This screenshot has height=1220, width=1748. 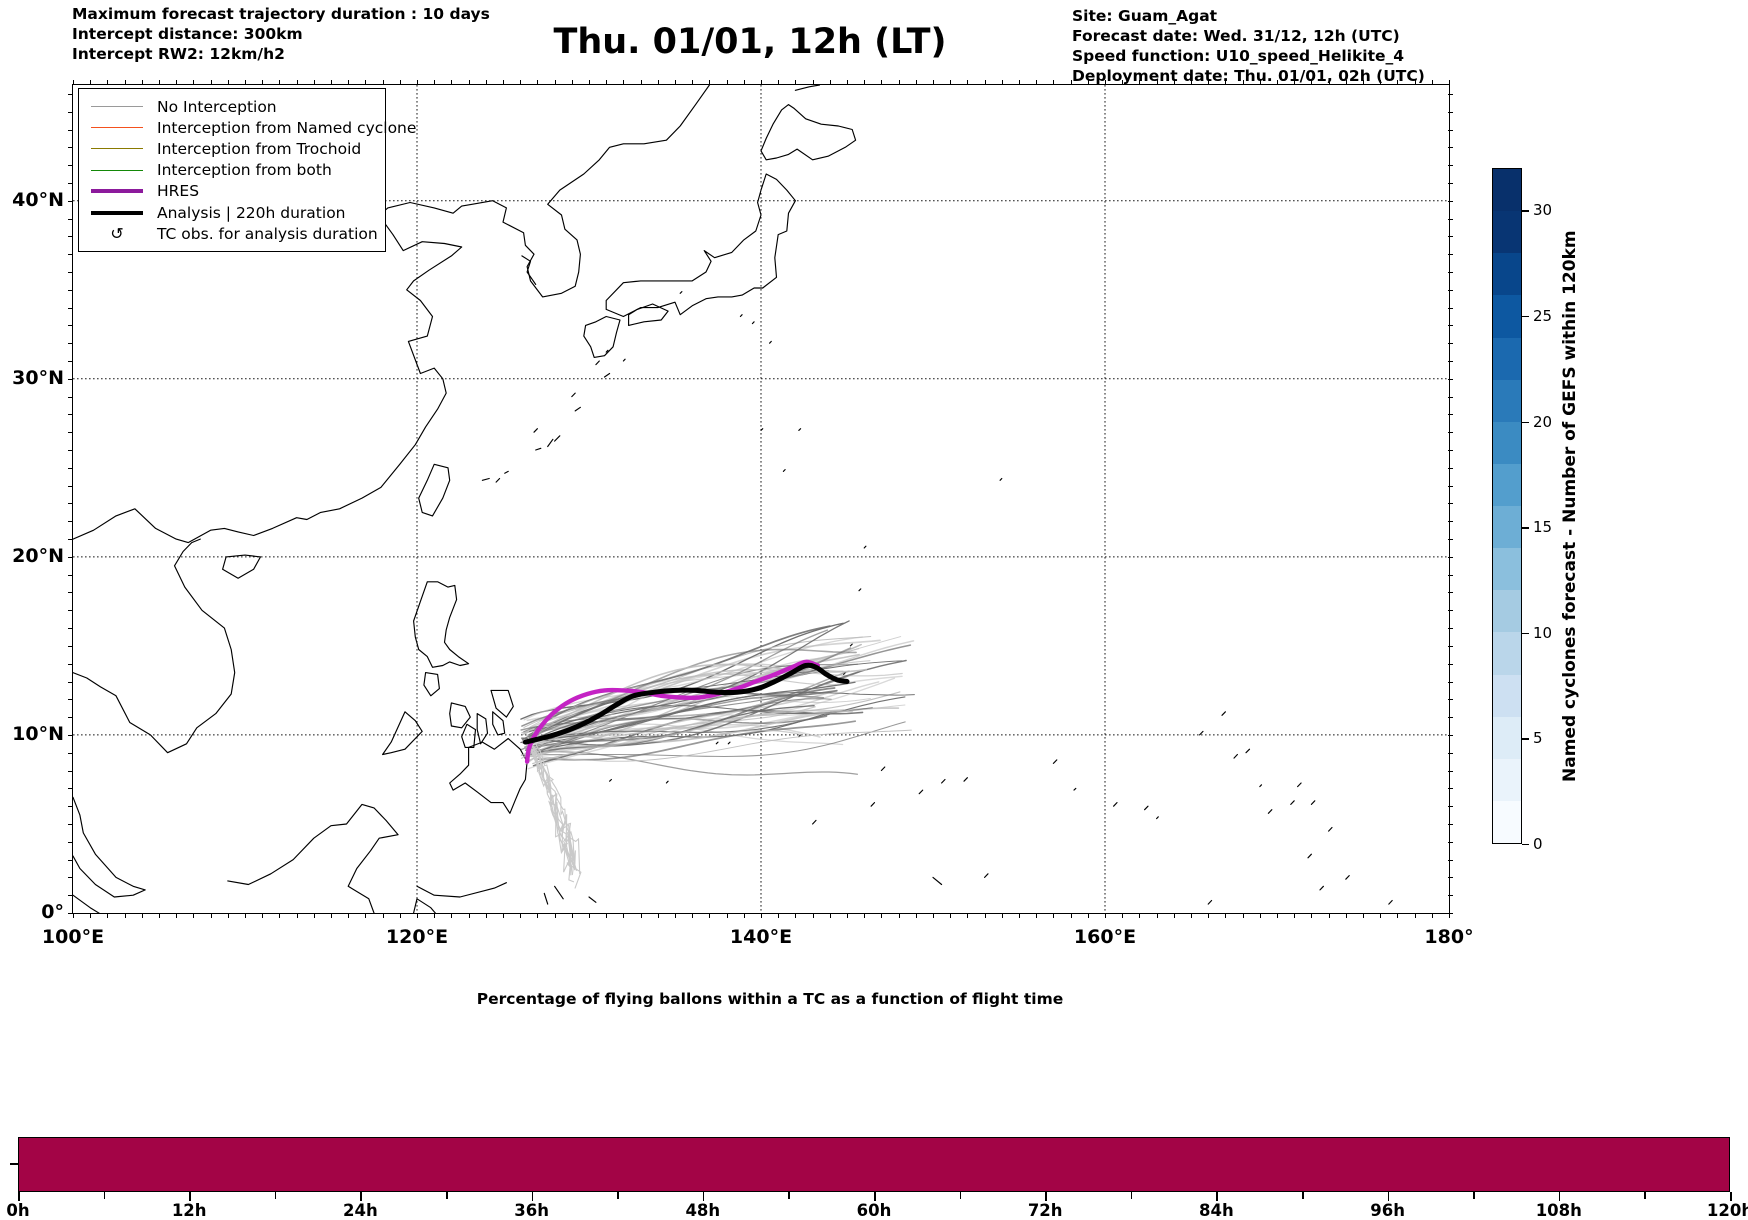 I want to click on legend-item-2: Interception from Trochoid, so click(x=232, y=148).